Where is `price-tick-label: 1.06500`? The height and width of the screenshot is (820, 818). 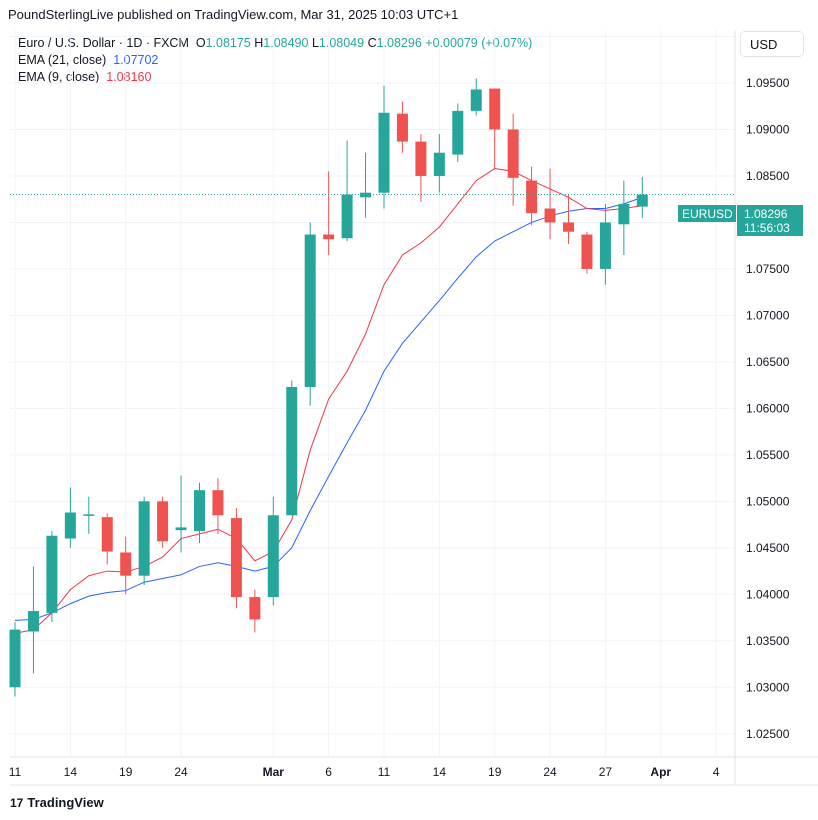 price-tick-label: 1.06500 is located at coordinates (768, 362).